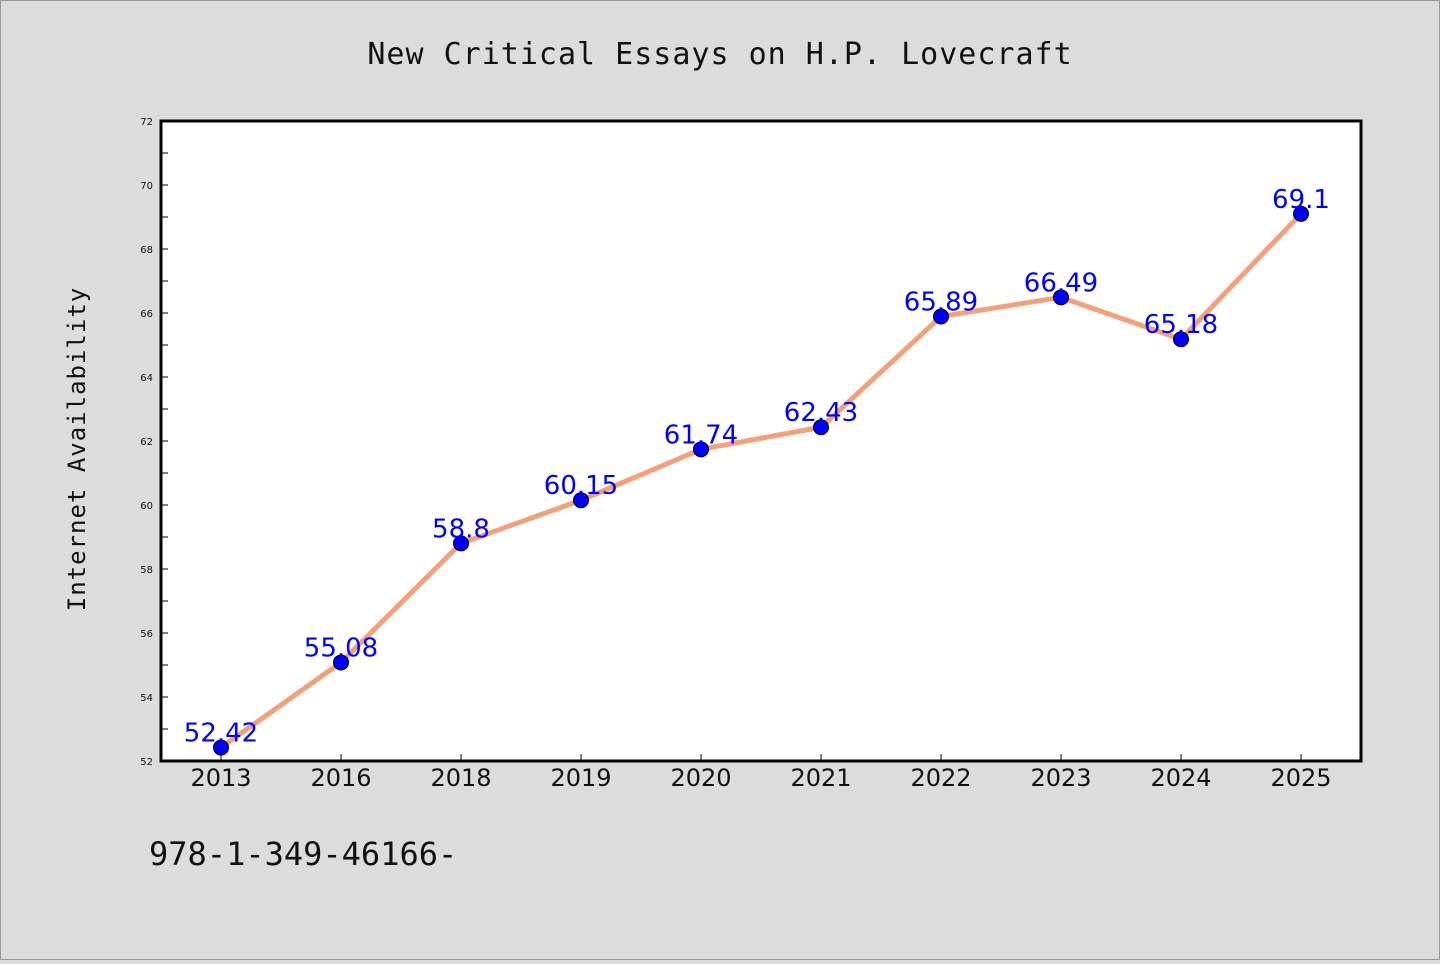 Image resolution: width=1440 pixels, height=964 pixels. What do you see at coordinates (303, 854) in the screenshot?
I see `footer-isbn: 978-1-349-46166-` at bounding box center [303, 854].